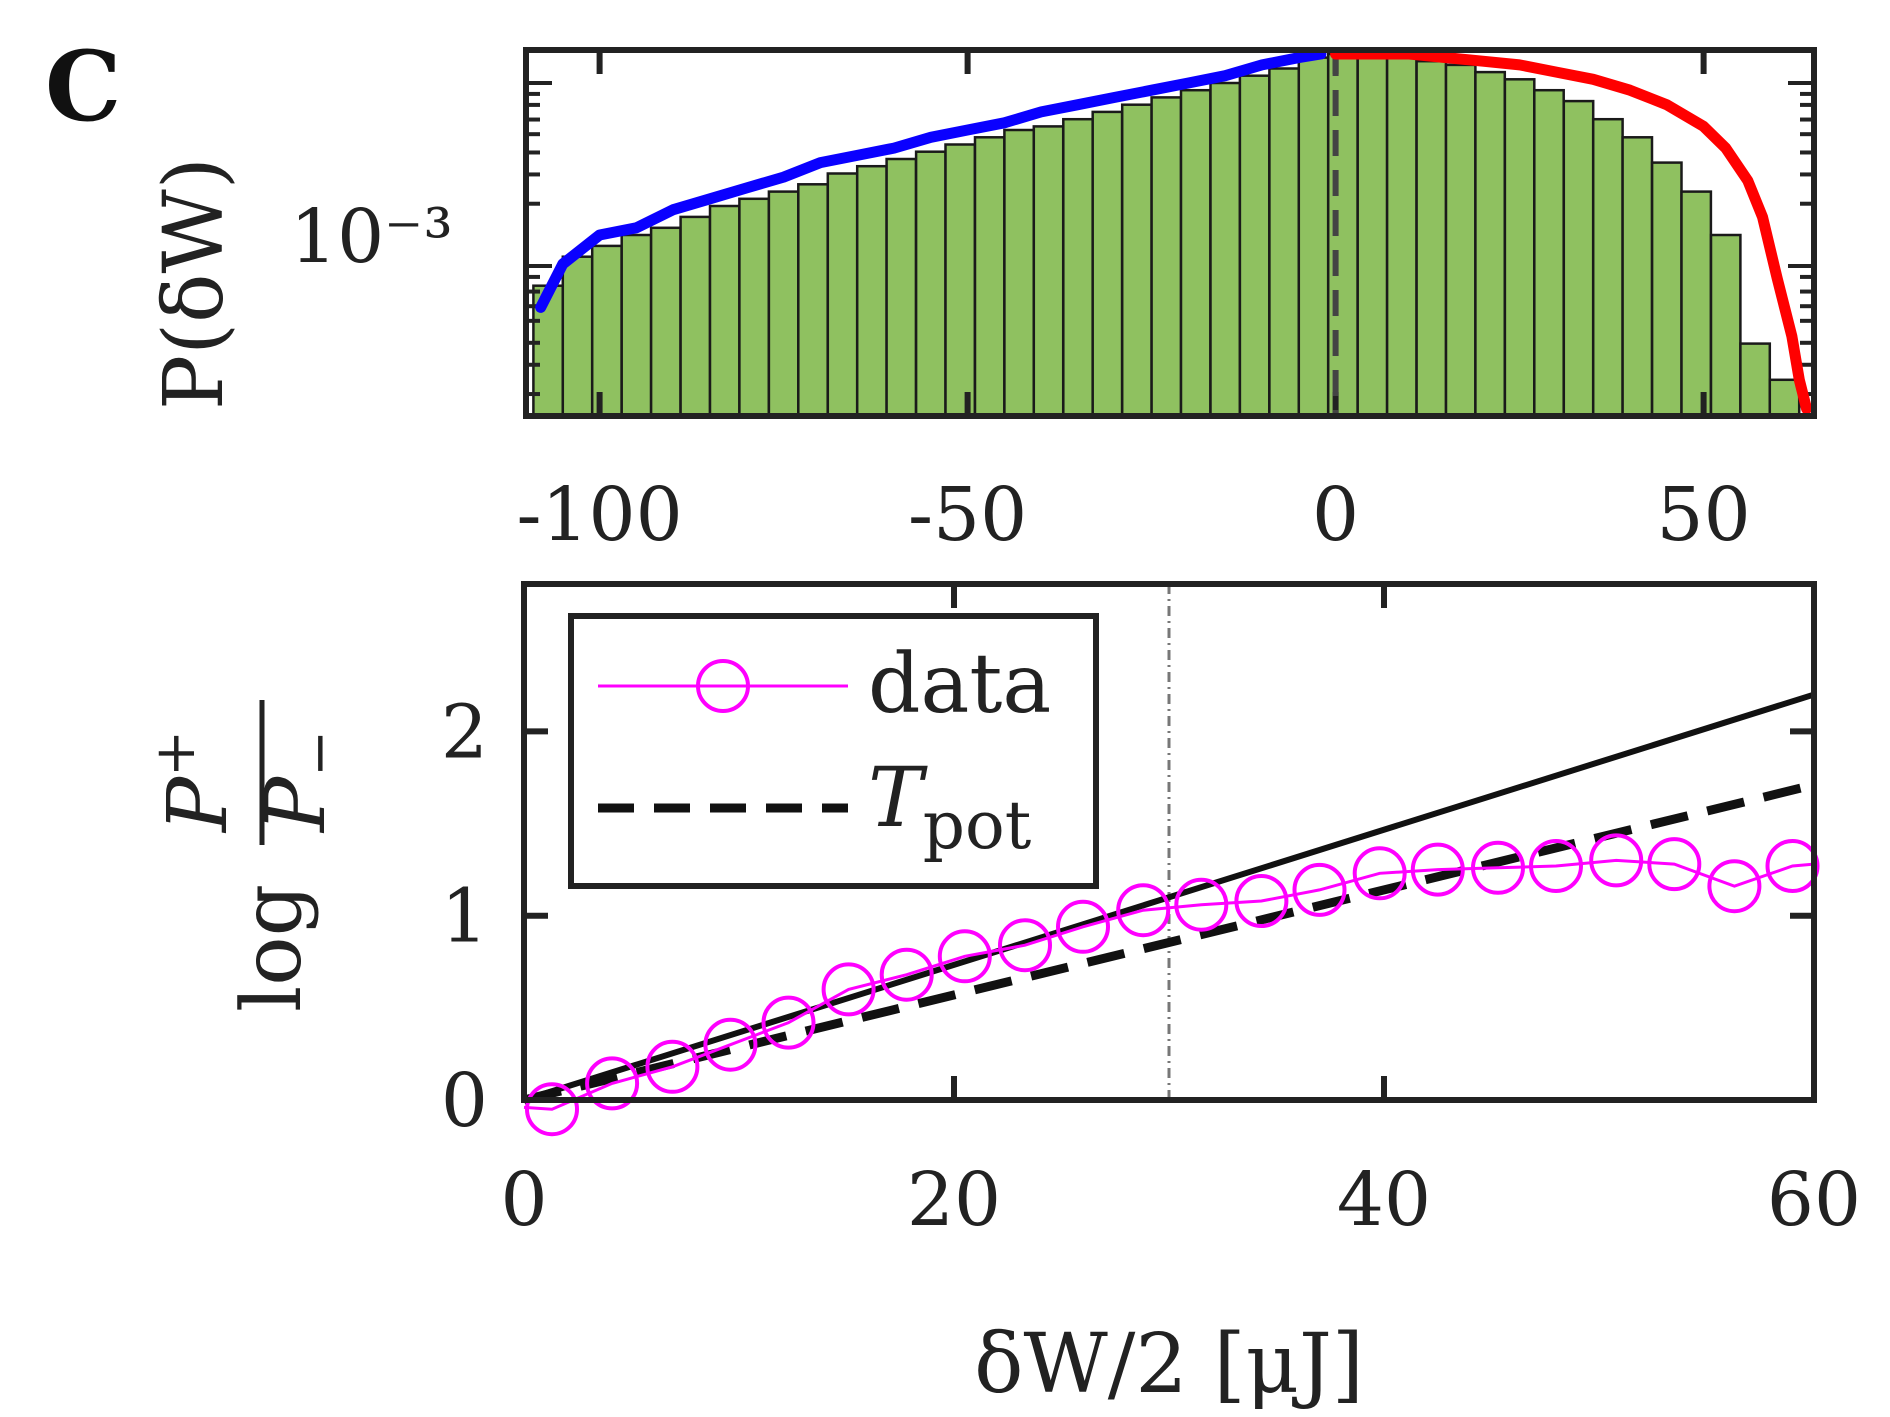 The width and height of the screenshot is (1890, 1417). I want to click on y-label-num-sup: +, so click(175, 753).